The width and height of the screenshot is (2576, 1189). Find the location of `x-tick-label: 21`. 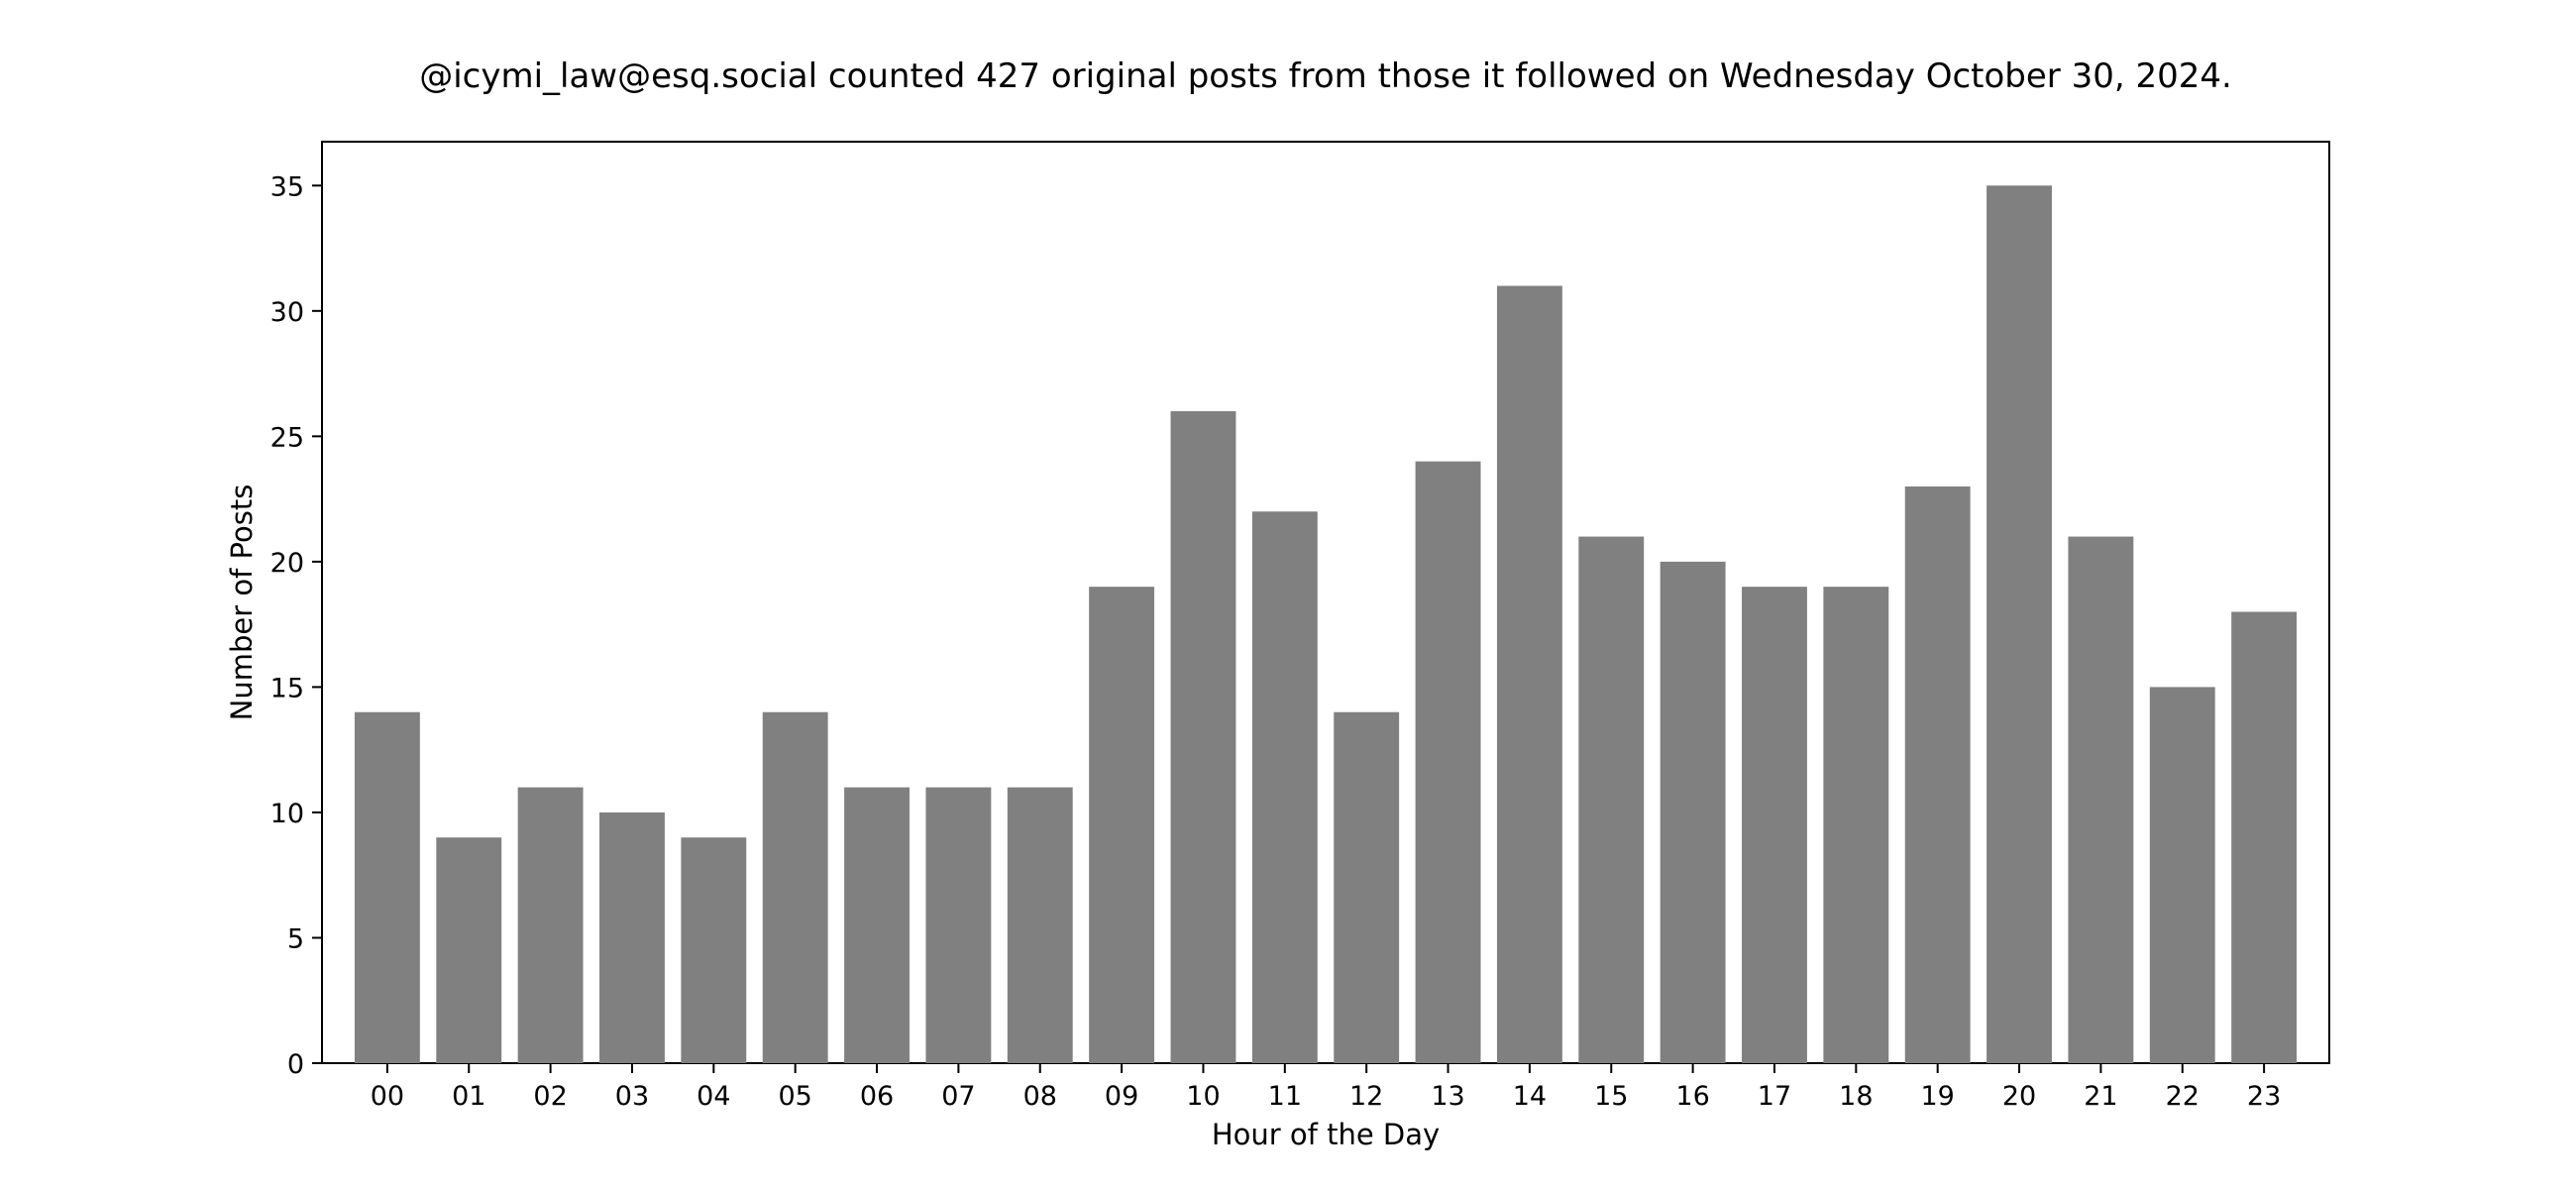

x-tick-label: 21 is located at coordinates (2100, 1097).